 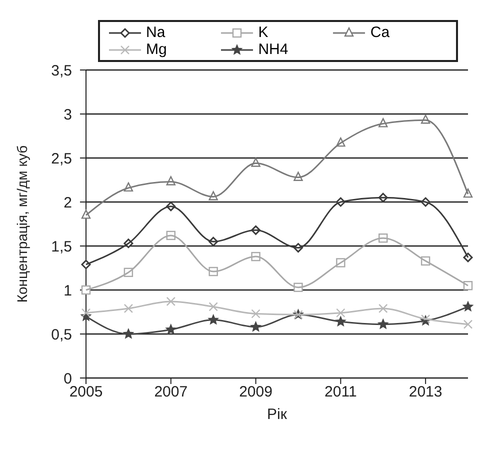 What do you see at coordinates (68, 291) in the screenshot?
I see `y-tick-label: 1` at bounding box center [68, 291].